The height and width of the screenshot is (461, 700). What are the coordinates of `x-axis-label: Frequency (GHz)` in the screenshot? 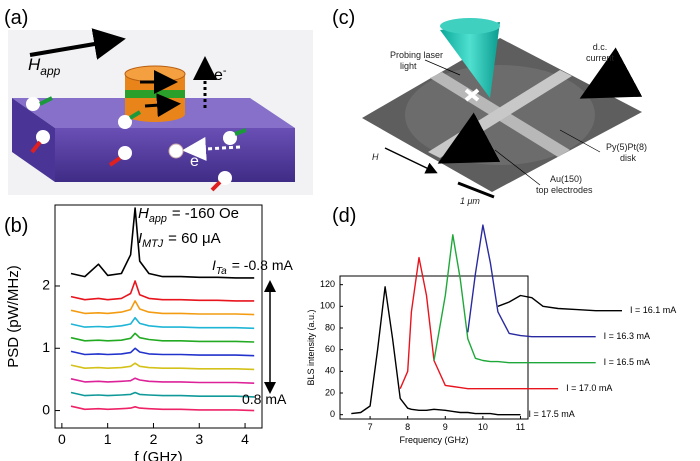 It's located at (433, 440).